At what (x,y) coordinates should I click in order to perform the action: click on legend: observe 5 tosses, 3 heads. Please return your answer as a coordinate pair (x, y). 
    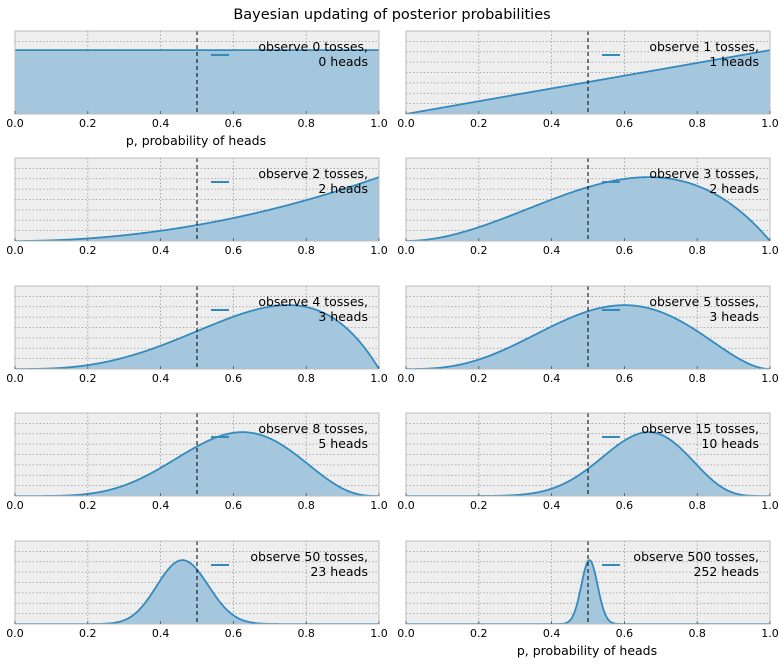
    Looking at the image, I should click on (680, 309).